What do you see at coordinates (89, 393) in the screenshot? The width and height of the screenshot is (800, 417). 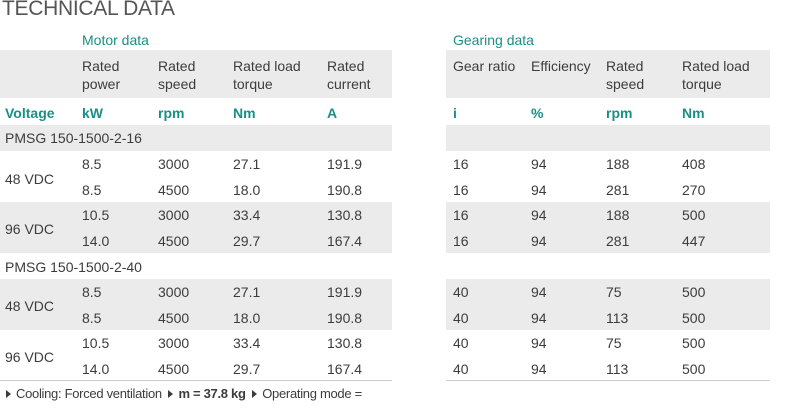 I see `cooling-note: Cooling: Forced ventilation` at bounding box center [89, 393].